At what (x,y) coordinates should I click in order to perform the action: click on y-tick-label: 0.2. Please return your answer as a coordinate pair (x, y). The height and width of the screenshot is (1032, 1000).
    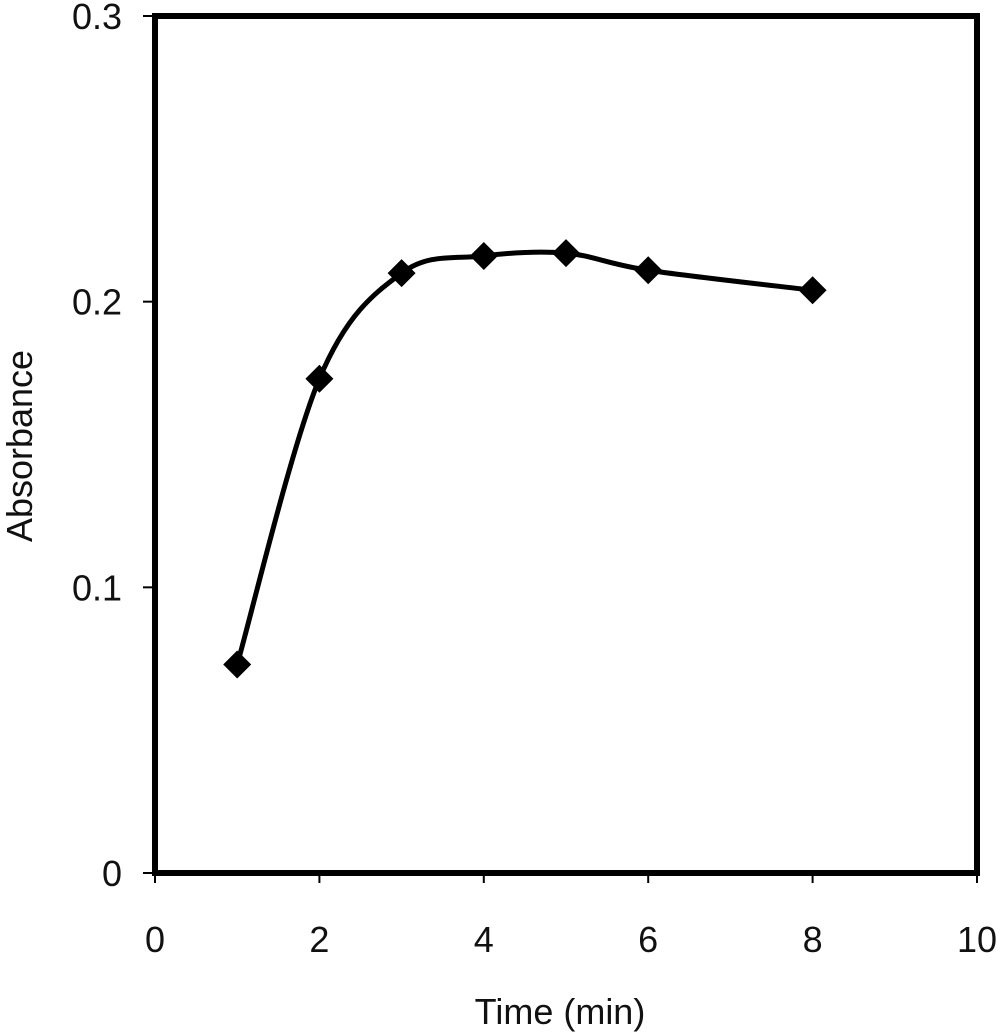
    Looking at the image, I should click on (97, 302).